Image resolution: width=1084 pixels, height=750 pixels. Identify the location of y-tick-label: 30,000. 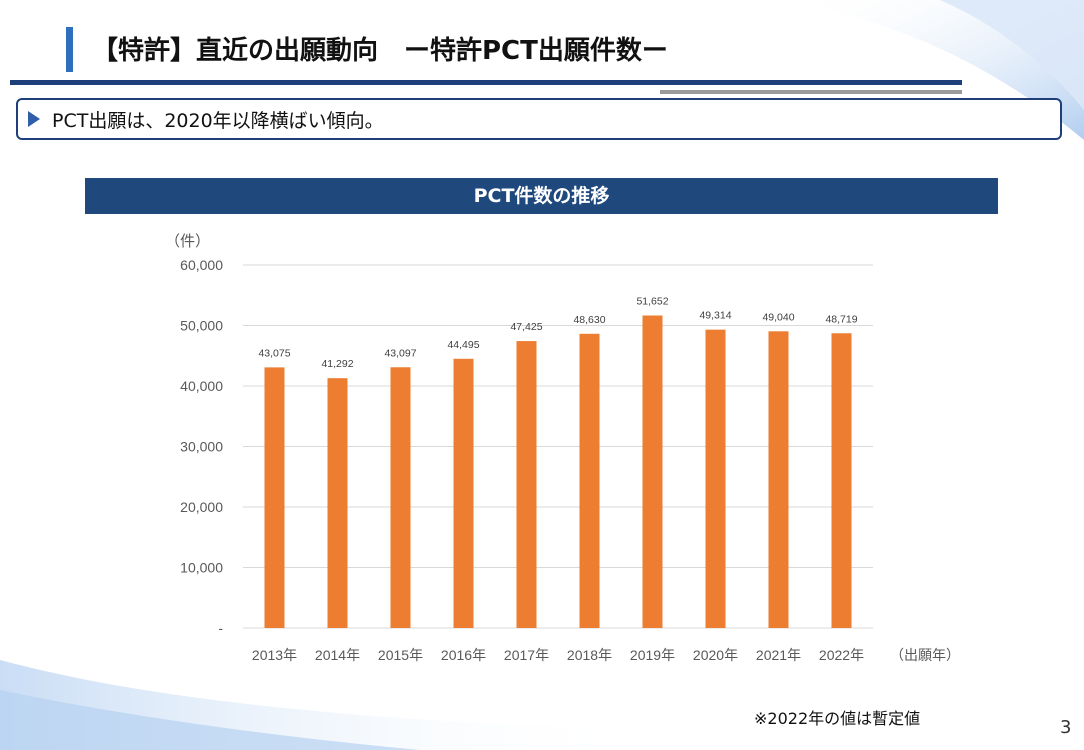
(201, 447).